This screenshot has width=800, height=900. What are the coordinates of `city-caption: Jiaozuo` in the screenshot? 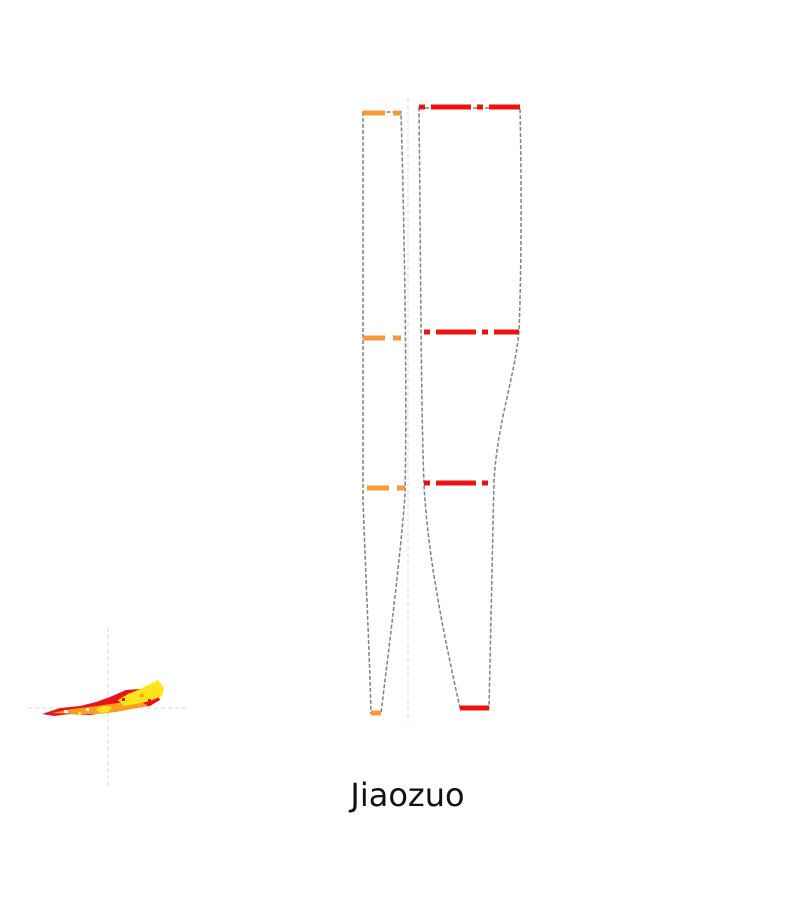 It's located at (407, 795).